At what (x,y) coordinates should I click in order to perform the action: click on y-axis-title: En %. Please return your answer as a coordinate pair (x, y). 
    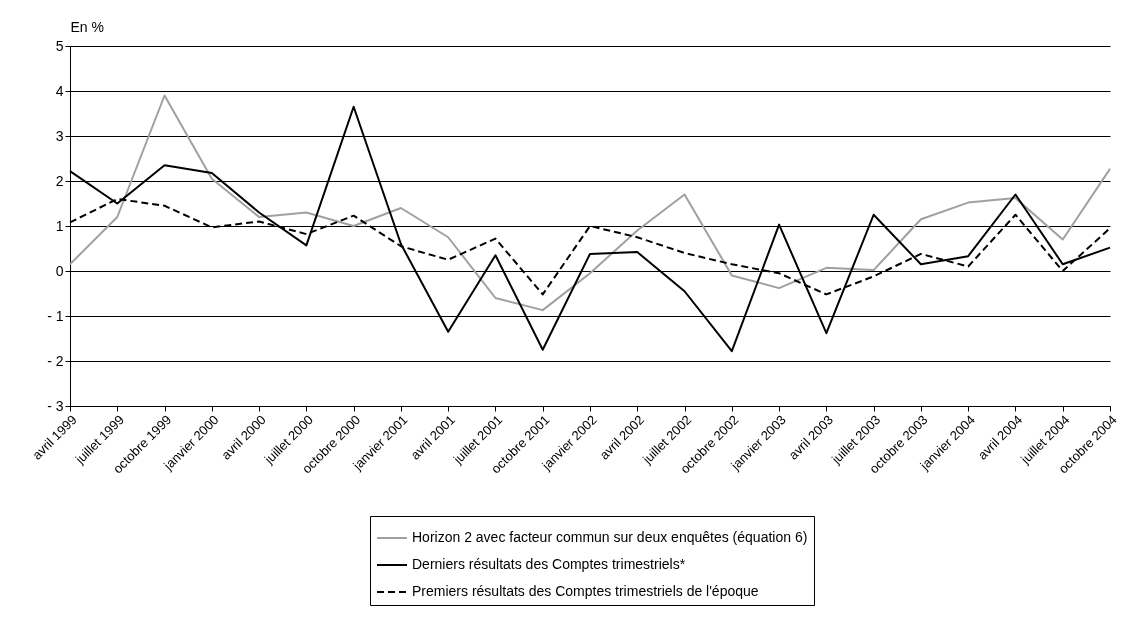
    Looking at the image, I should click on (87, 26).